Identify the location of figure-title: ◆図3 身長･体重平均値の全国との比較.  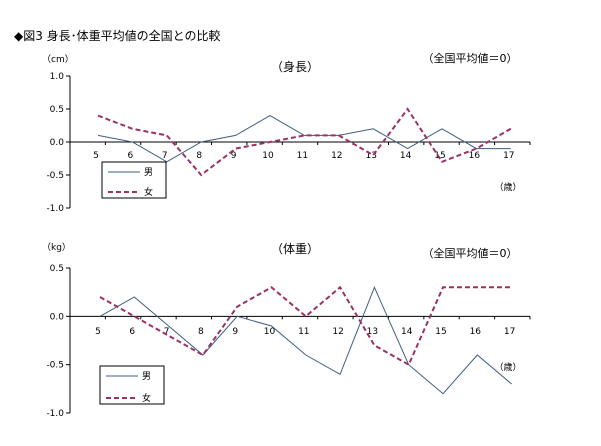
(117, 35).